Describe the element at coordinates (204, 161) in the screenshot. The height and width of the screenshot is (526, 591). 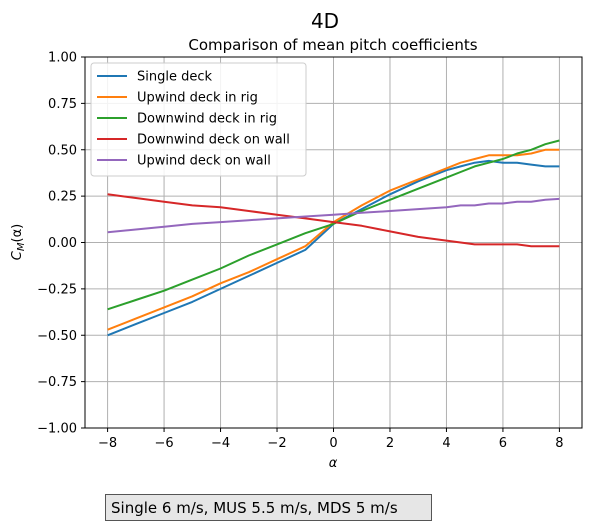
I see `legend-entry-label: Upwind deck on wall` at that location.